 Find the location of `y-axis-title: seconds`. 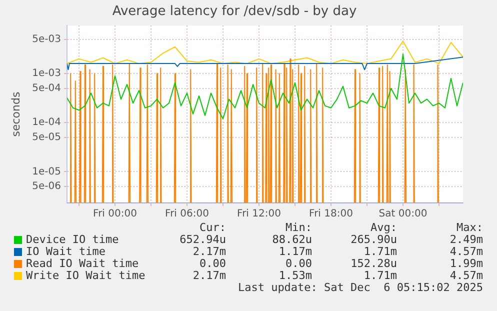

y-axis-title: seconds is located at coordinates (15, 114).